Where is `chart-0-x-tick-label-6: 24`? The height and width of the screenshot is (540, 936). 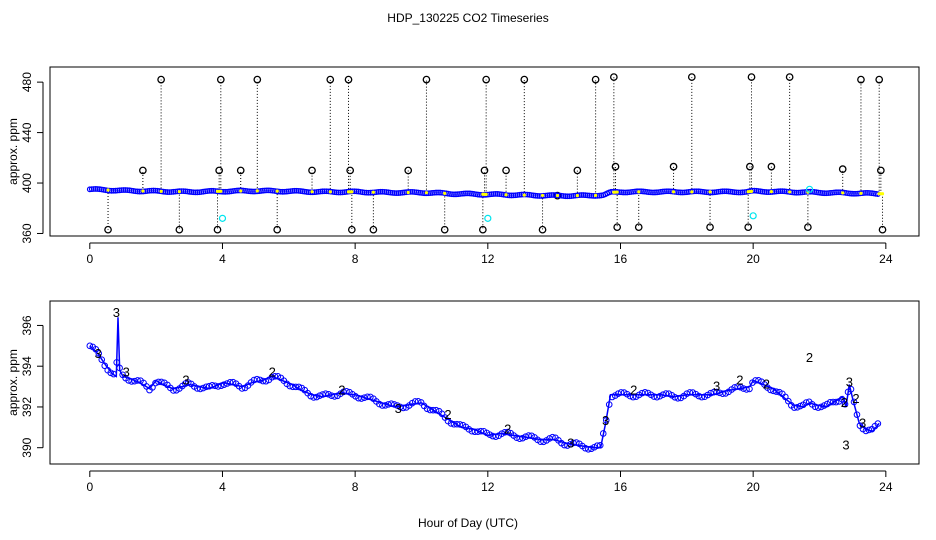 chart-0-x-tick-label-6: 24 is located at coordinates (886, 259).